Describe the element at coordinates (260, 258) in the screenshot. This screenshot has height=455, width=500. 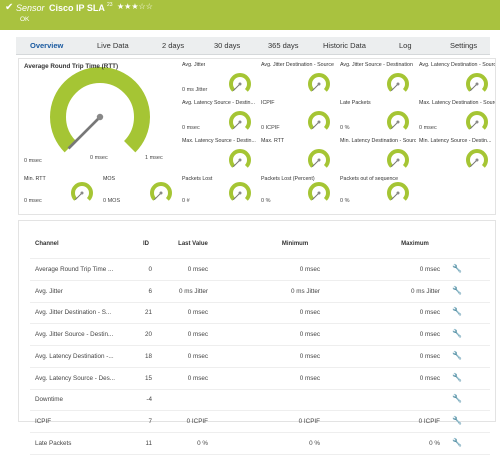
I see `header-line` at that location.